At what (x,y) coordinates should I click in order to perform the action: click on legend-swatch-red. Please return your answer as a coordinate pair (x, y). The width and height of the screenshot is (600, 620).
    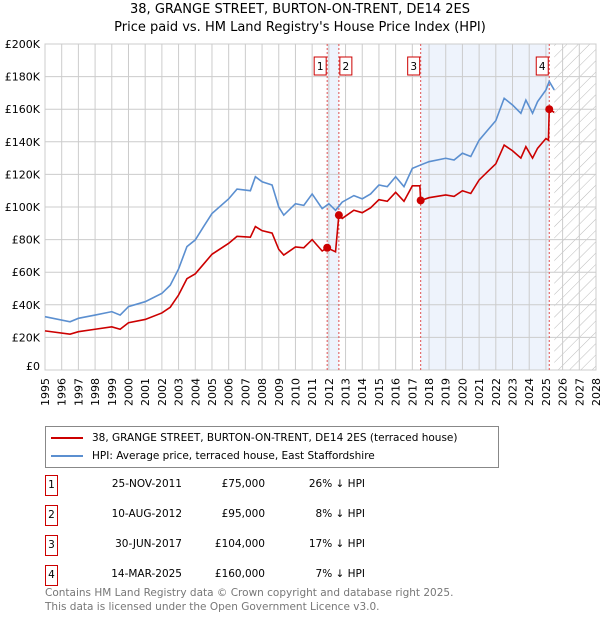
    Looking at the image, I should click on (67, 438).